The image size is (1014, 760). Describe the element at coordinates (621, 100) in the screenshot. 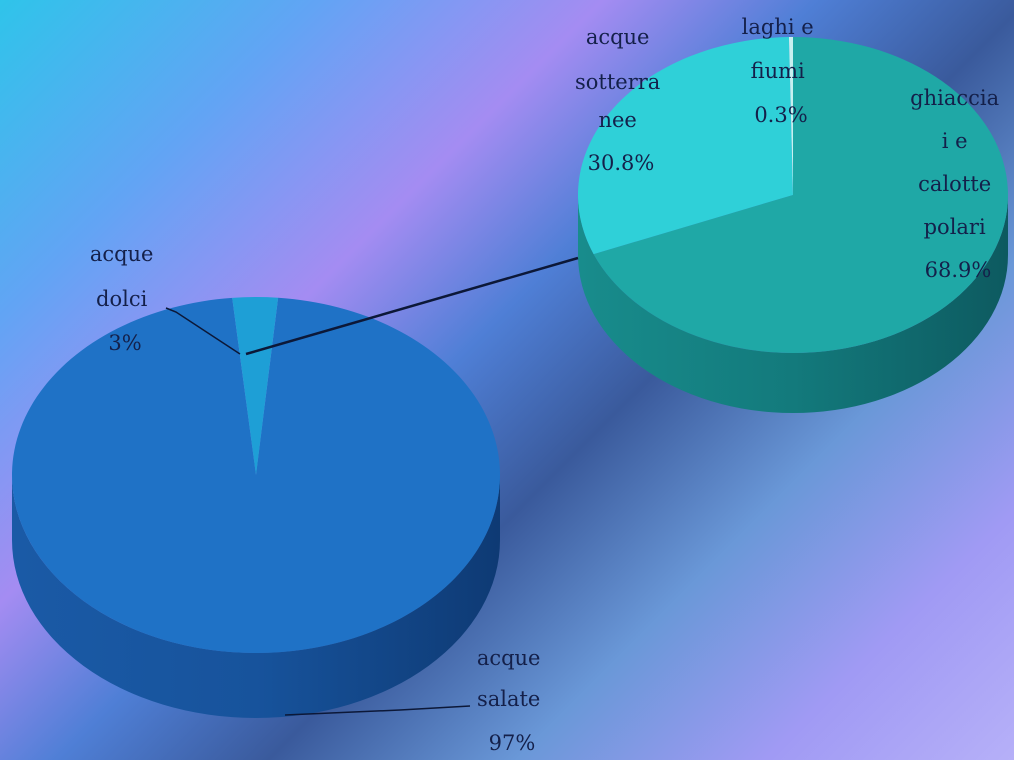

I see `label-sotterranee: acque sotterra nee 30.8%` at that location.